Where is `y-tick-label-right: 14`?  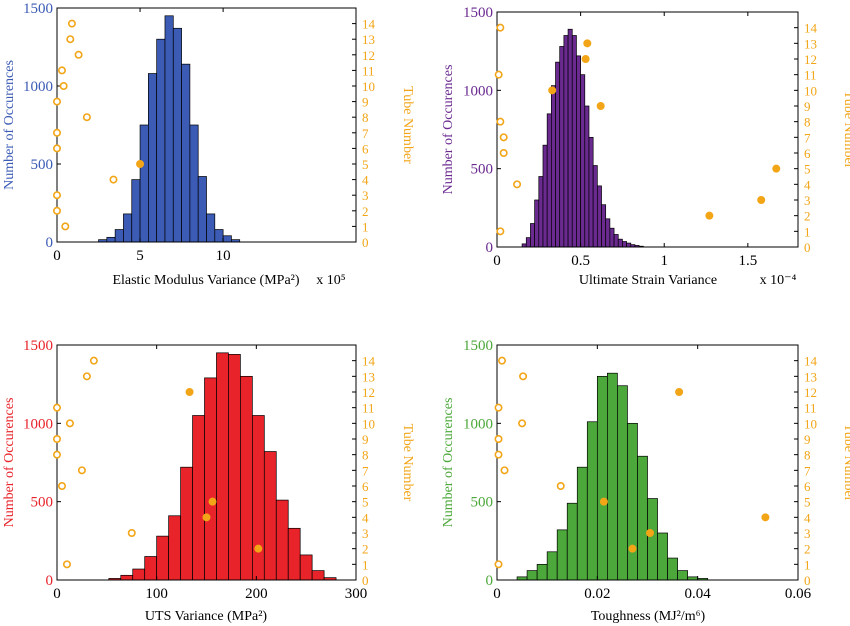
y-tick-label-right: 14 is located at coordinates (811, 361).